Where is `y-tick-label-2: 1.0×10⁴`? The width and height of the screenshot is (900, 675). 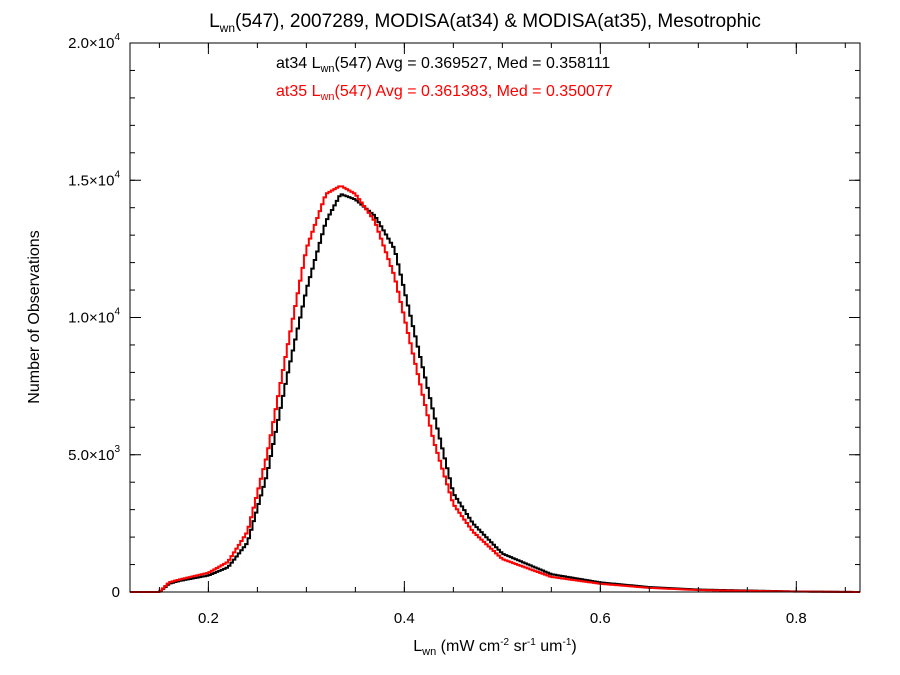 y-tick-label-2: 1.0×10⁴ is located at coordinates (94, 317).